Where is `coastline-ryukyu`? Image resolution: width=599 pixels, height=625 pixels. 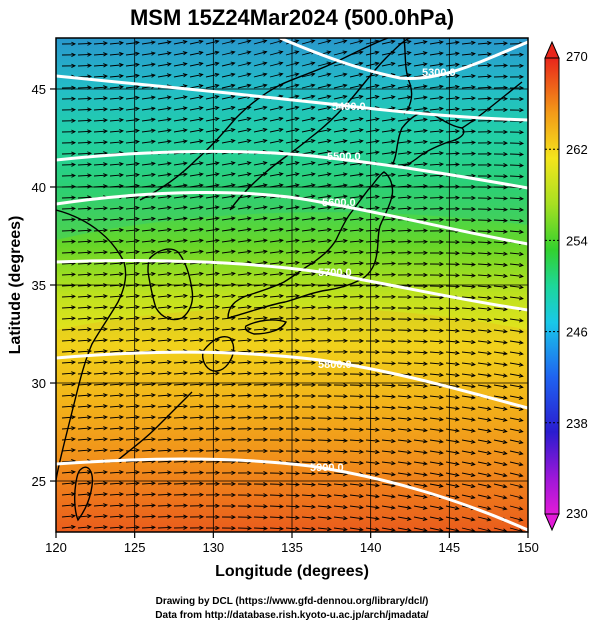
coastline-ryukyu is located at coordinates (155, 426).